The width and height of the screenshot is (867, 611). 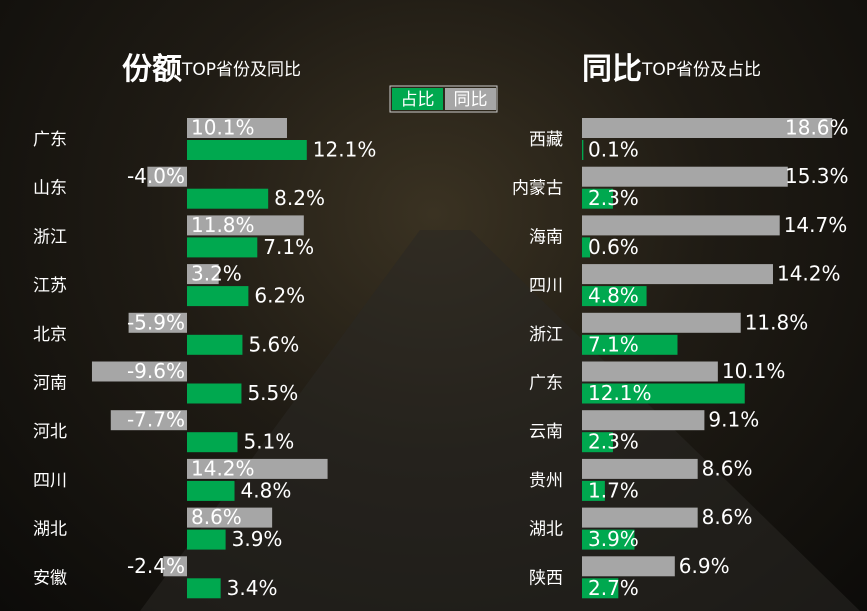 I want to click on category-label: 贵州, so click(x=546, y=481).